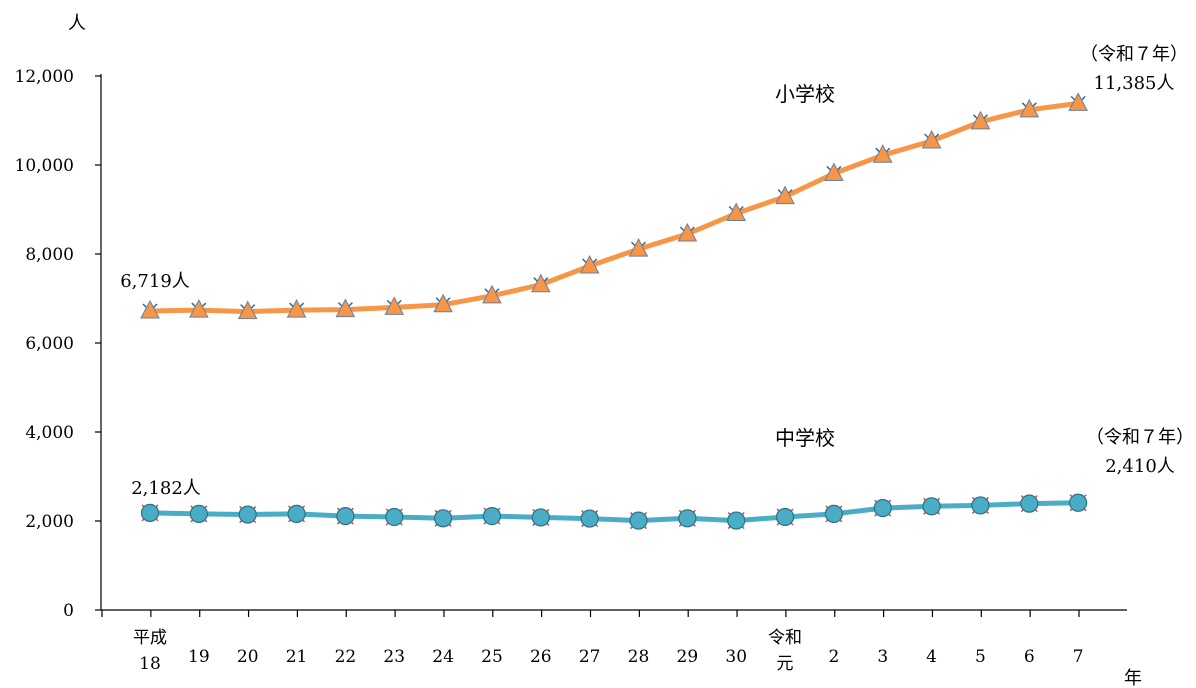 The width and height of the screenshot is (1196, 688). I want to click on x-tick-label: 28, so click(639, 657).